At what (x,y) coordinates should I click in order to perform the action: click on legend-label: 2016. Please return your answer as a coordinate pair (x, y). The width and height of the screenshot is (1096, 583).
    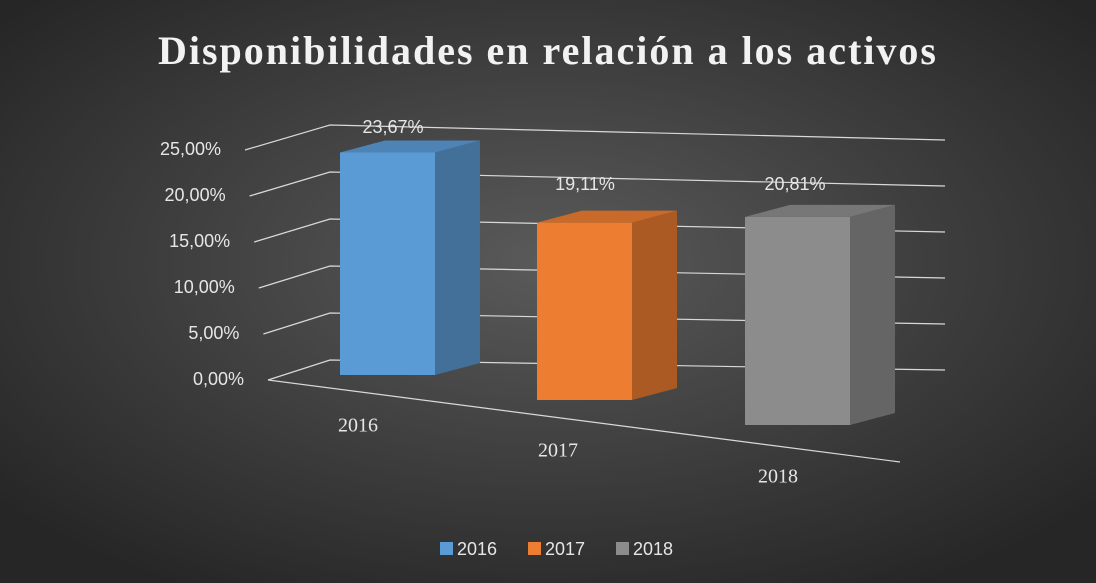
    Looking at the image, I should click on (477, 549).